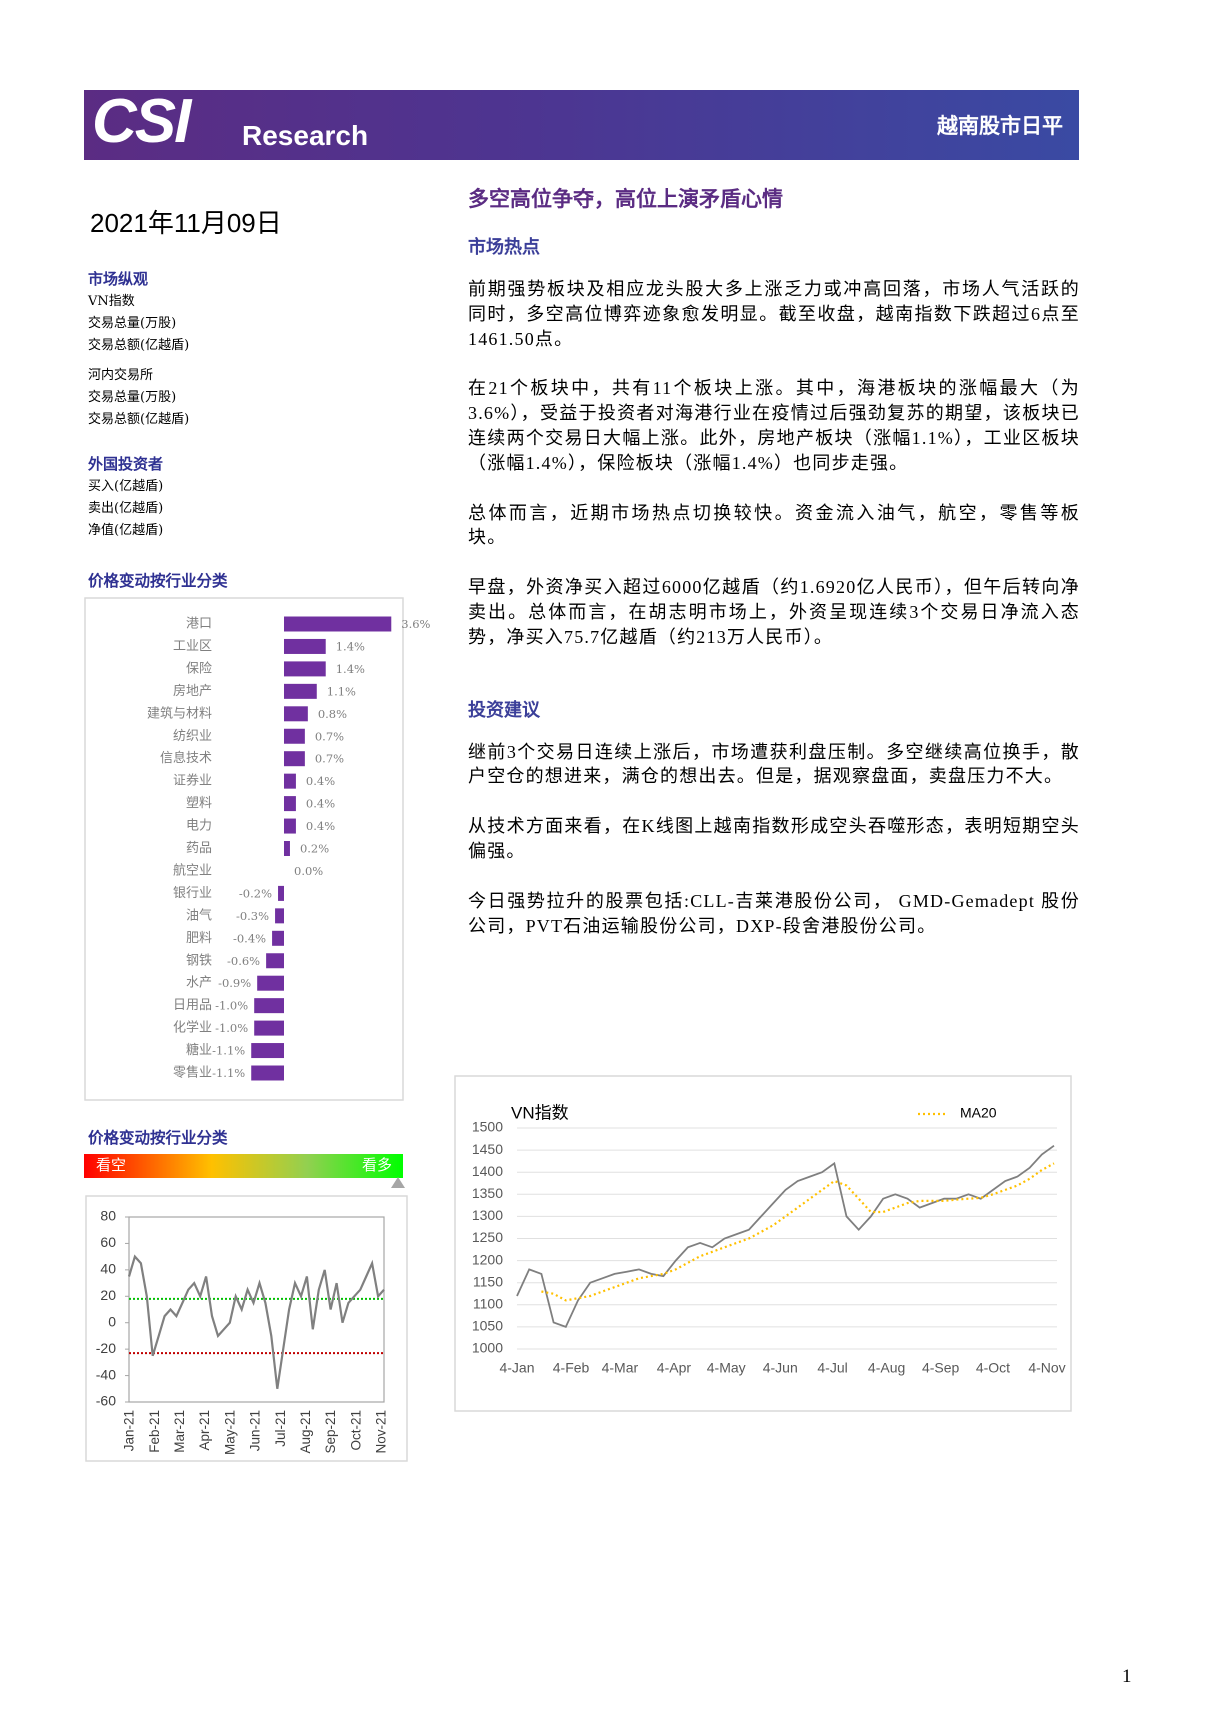 This screenshot has width=1214, height=1720. I want to click on category-label: 证券业, so click(192, 781).